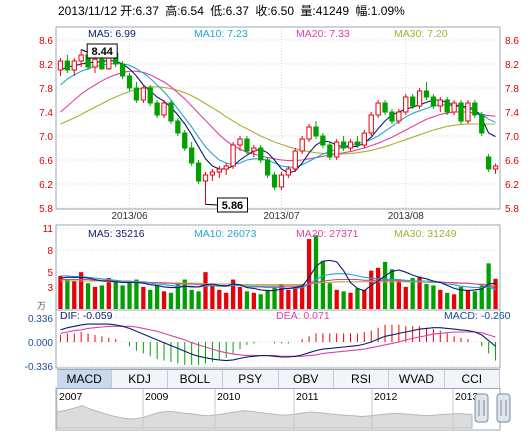 Image resolution: width=530 pixels, height=432 pixels. Describe the element at coordinates (303, 316) in the screenshot. I see `macd-legend-dea: DEA: 0.071` at that location.